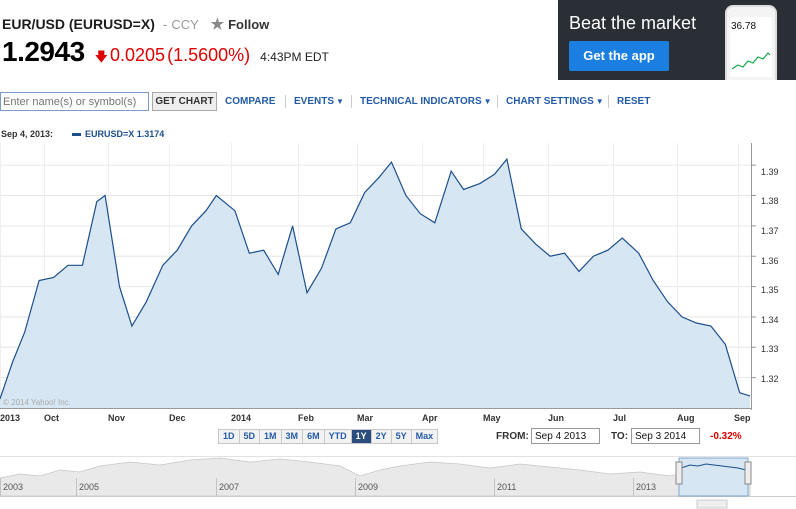  What do you see at coordinates (250, 101) in the screenshot?
I see `compare-button: COMPARE` at bounding box center [250, 101].